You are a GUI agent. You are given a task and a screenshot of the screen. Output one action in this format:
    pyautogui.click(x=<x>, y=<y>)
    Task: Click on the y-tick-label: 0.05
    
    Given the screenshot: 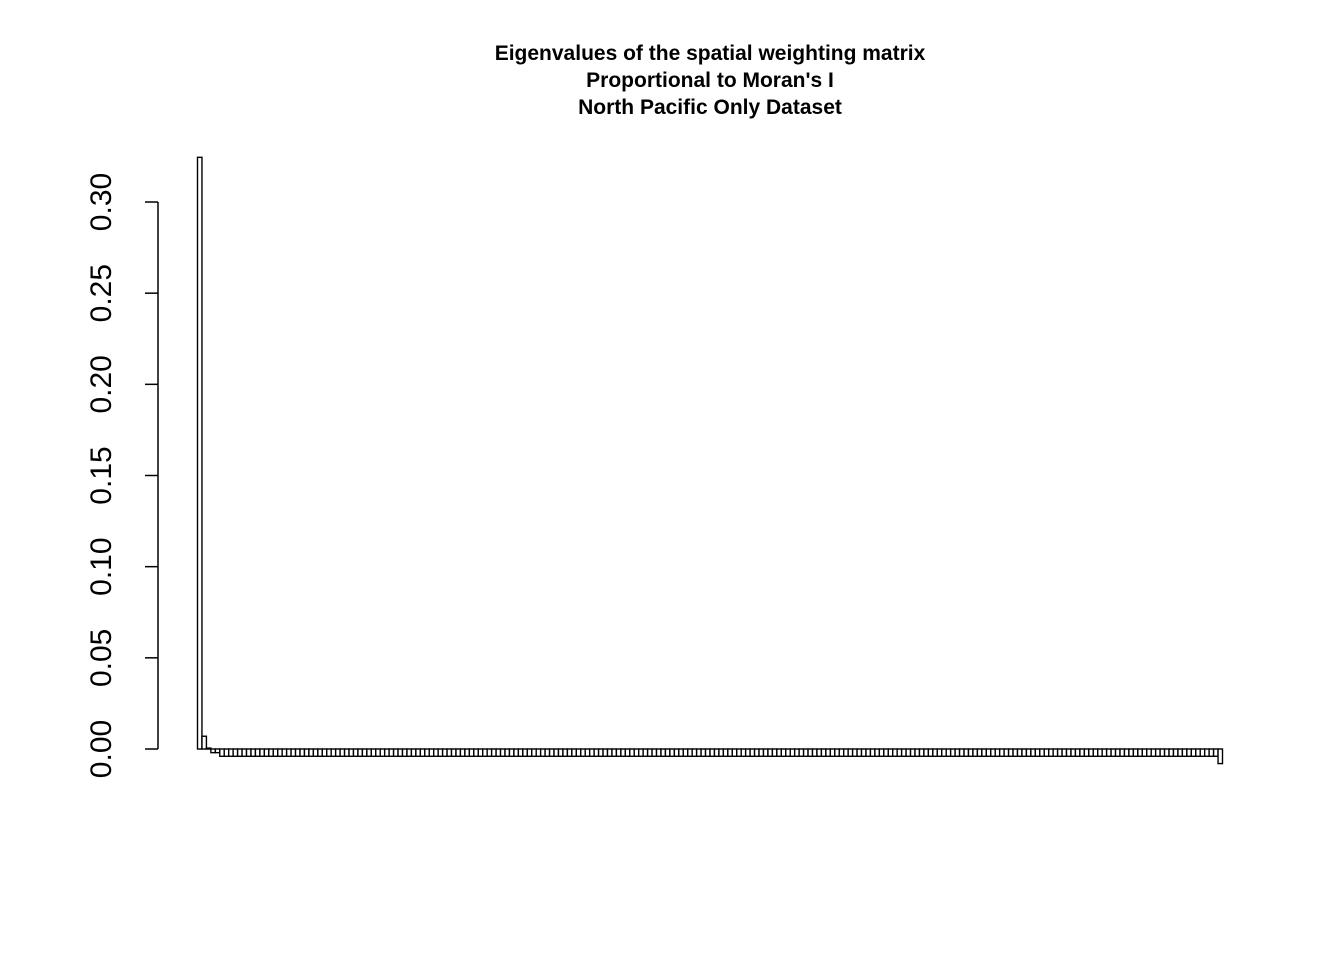 What is the action you would take?
    pyautogui.click(x=101, y=658)
    